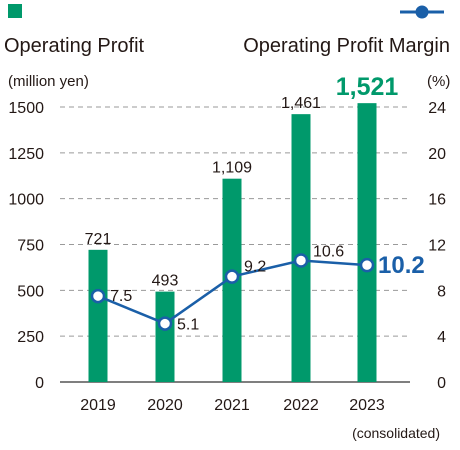 This screenshot has height=450, width=460. What do you see at coordinates (30, 291) in the screenshot?
I see `left-tick-label: 500` at bounding box center [30, 291].